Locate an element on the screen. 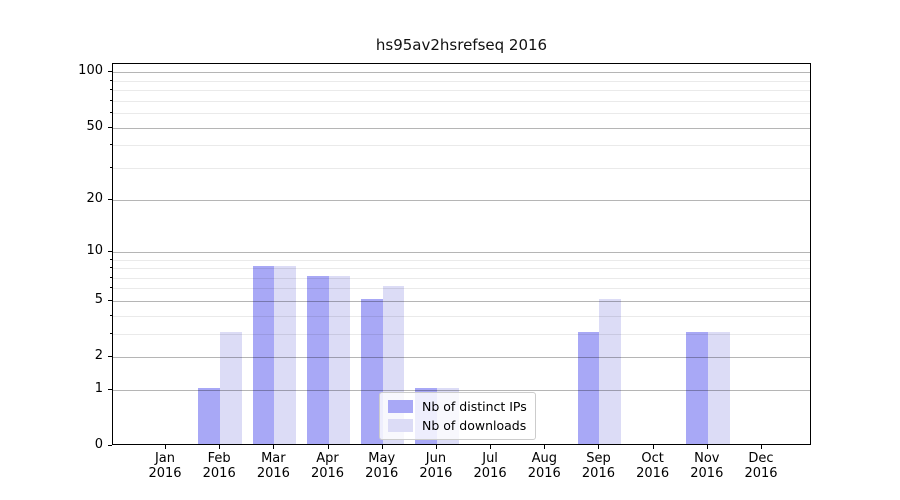 The width and height of the screenshot is (900, 500). legend-label-downloads: Nb of downloads is located at coordinates (474, 425).